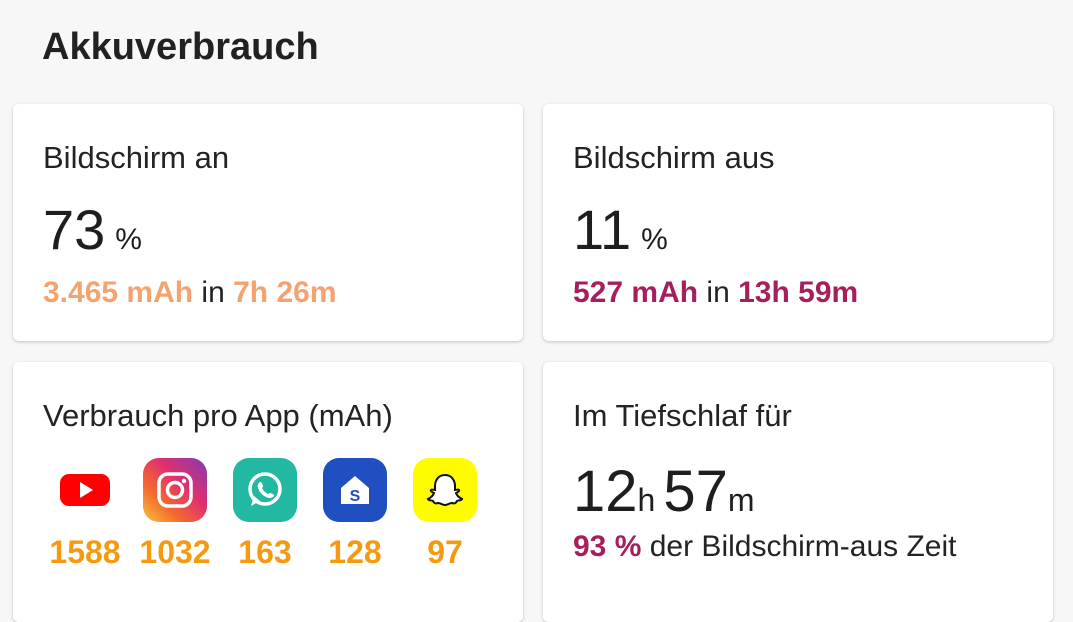 The height and width of the screenshot is (622, 1073). Describe the element at coordinates (213, 292) in the screenshot. I see `screen-on-in: in` at that location.